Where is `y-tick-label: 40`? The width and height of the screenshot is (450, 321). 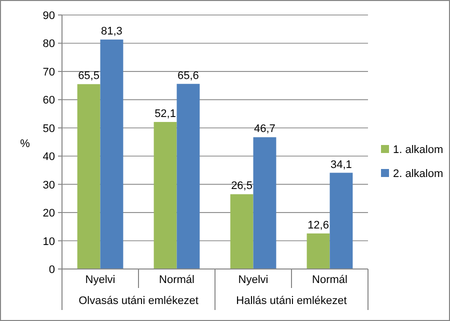
y-tick-label: 40 is located at coordinates (48, 157).